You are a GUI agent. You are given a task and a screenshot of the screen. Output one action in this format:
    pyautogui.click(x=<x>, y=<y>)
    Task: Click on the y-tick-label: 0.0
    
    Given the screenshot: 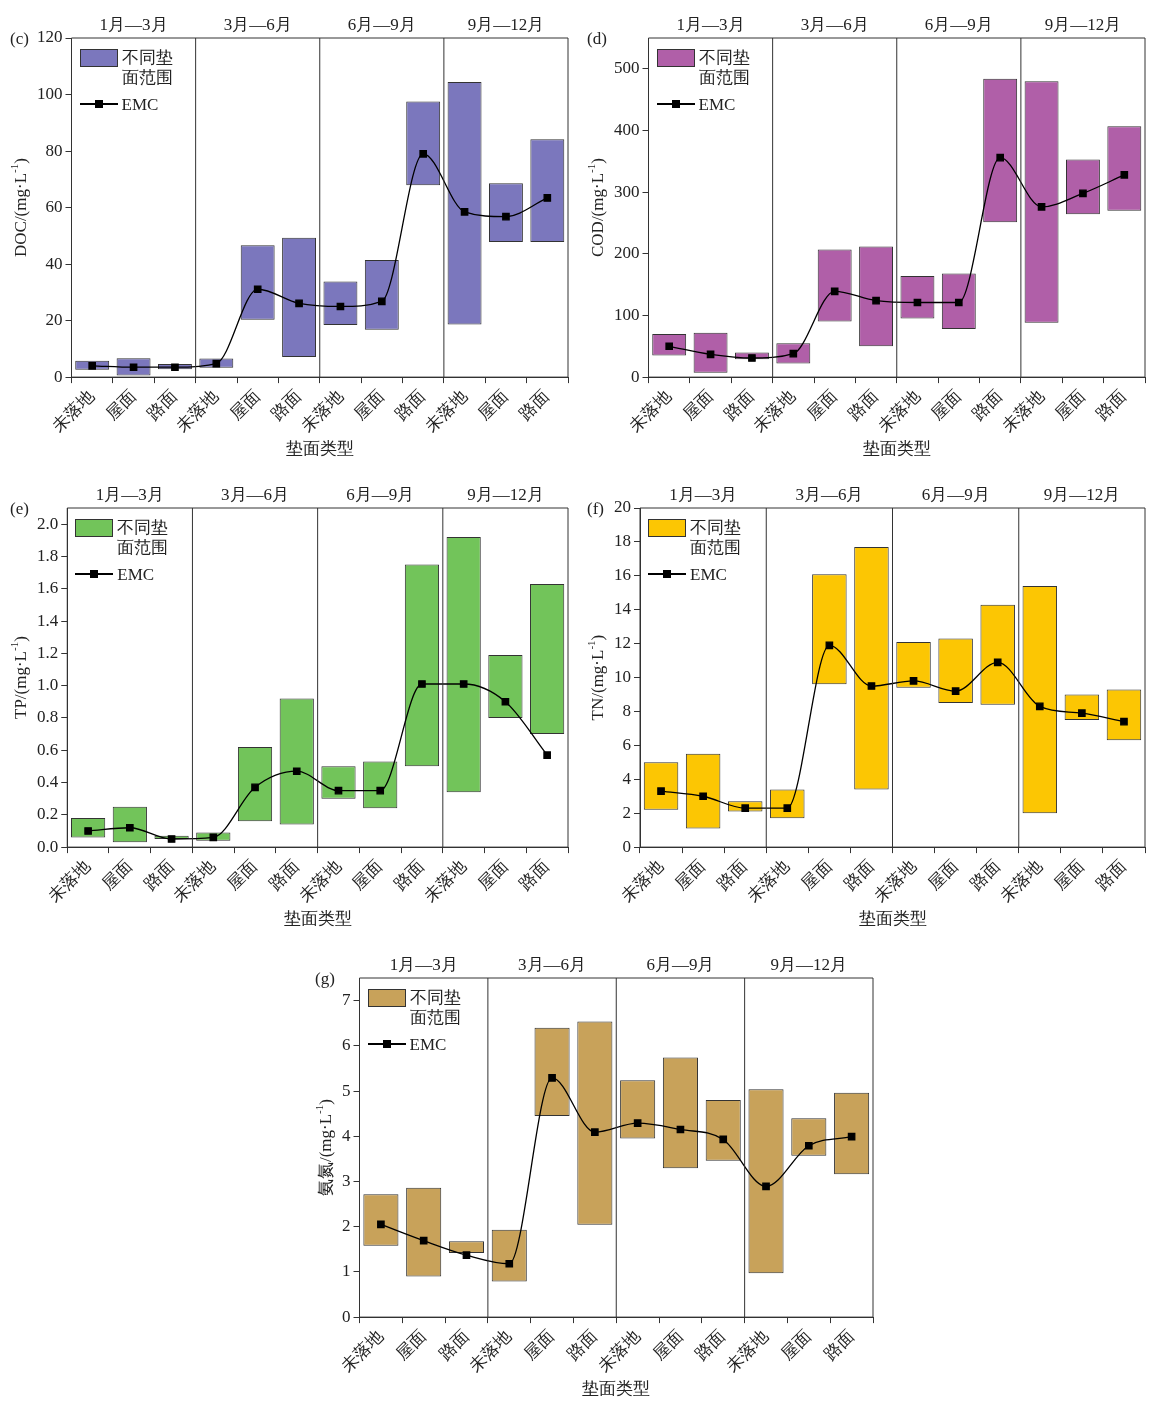 What is the action you would take?
    pyautogui.click(x=48, y=846)
    